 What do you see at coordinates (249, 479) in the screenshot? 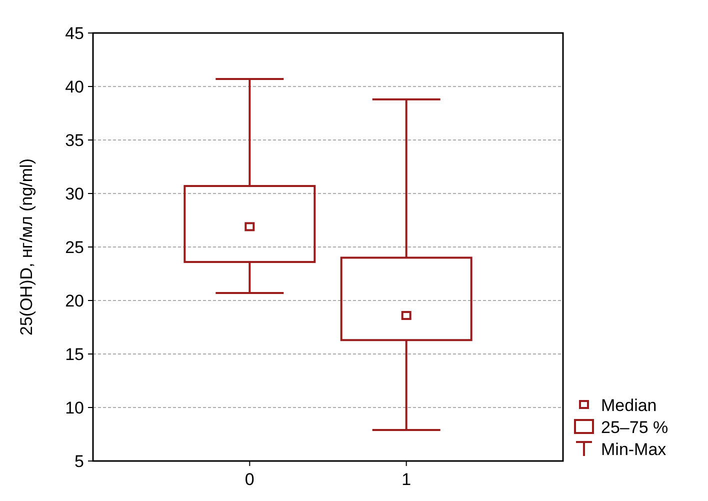
I see `x-tick-label: 0` at bounding box center [249, 479].